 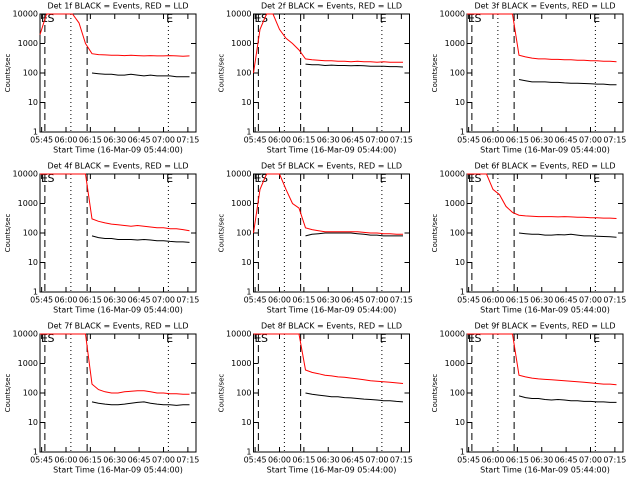 I want to click on x-tick-label: 07:00, so click(x=590, y=140).